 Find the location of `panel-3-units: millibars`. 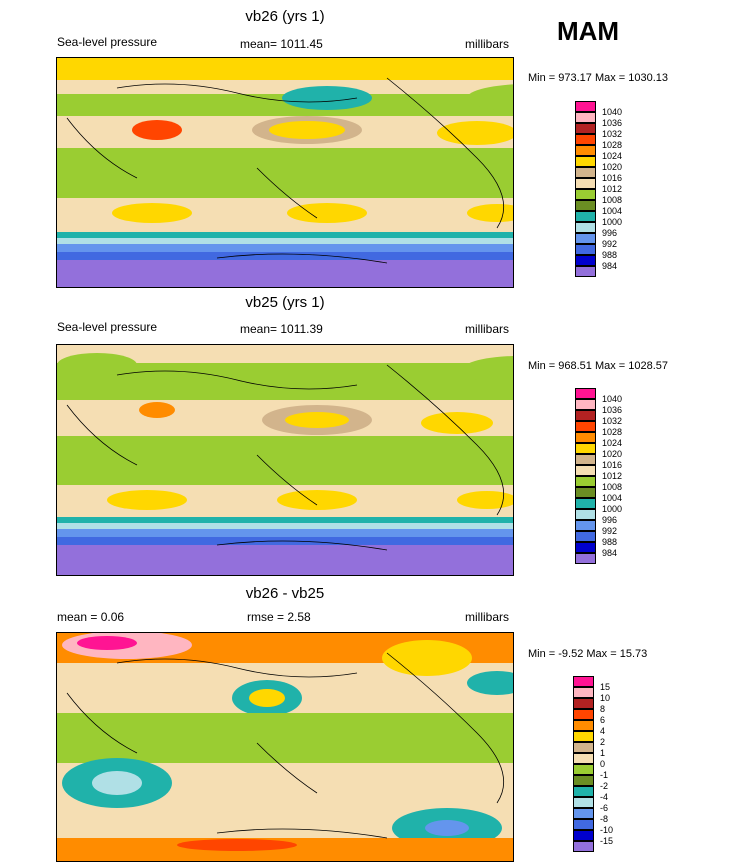

panel-3-units: millibars is located at coordinates (487, 617).